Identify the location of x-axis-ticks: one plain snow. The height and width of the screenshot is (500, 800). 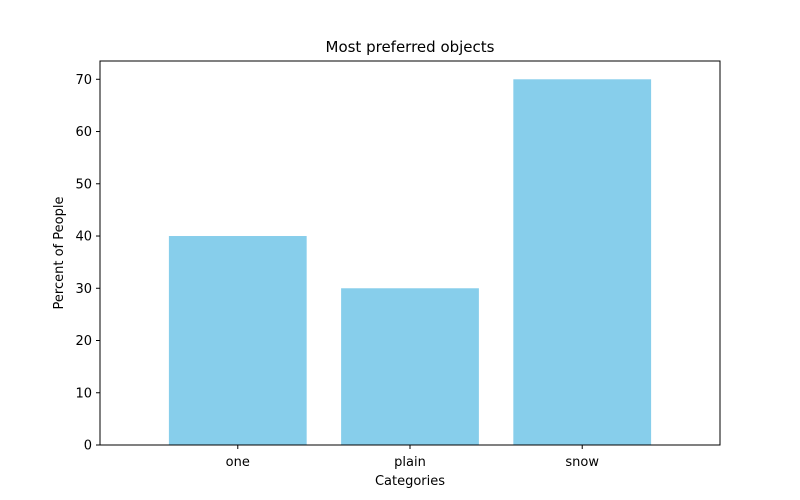
(412, 457).